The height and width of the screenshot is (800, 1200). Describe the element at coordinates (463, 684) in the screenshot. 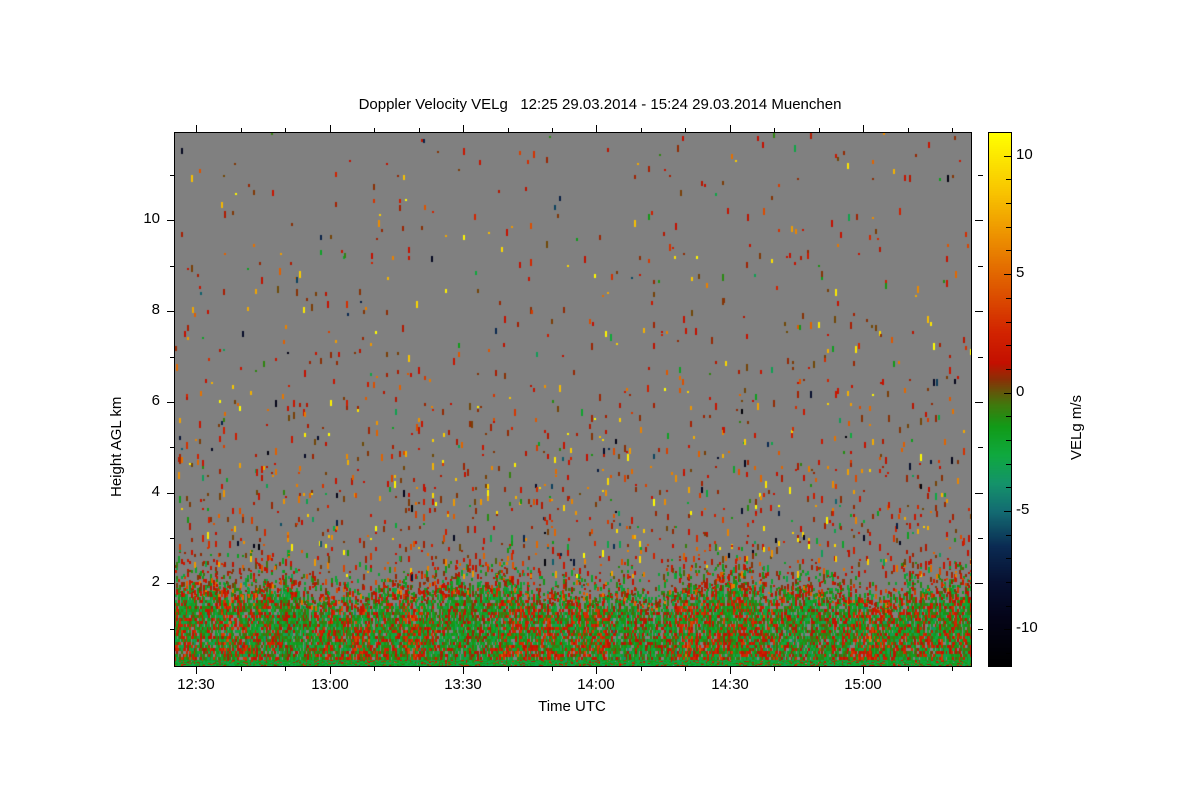

I see `x-tick-label: 13:30` at that location.